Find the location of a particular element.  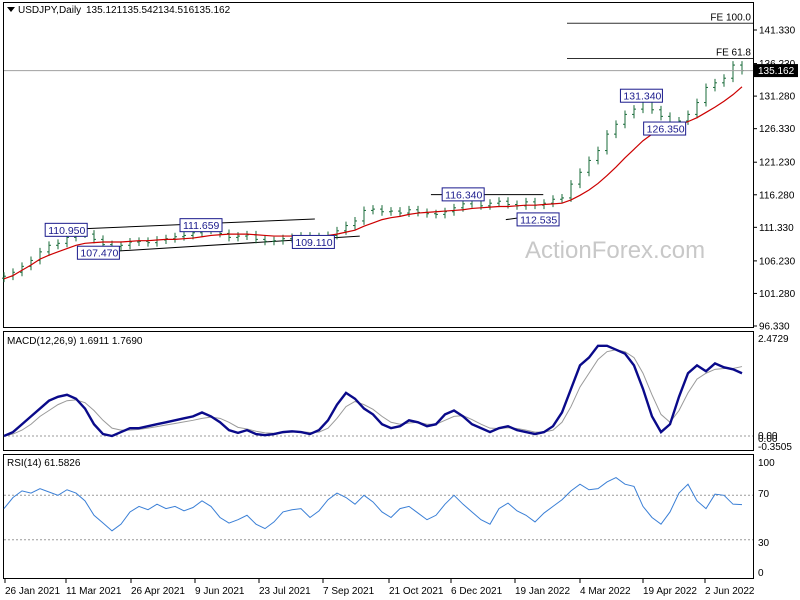

x-tick-label: 26 Apr 2021 is located at coordinates (158, 591).